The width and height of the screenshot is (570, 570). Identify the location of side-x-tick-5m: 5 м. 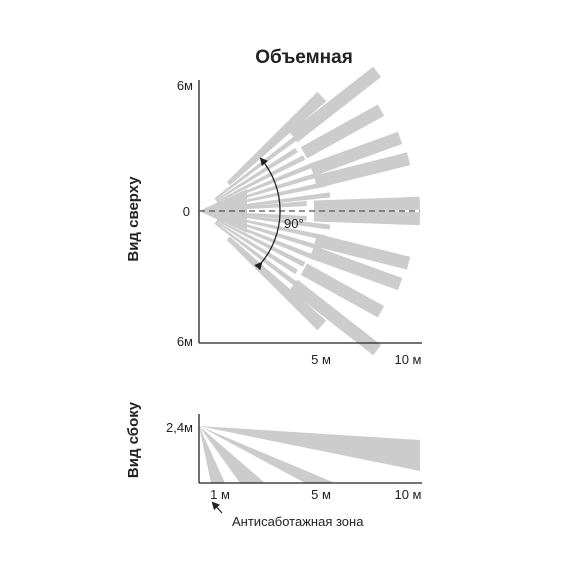
(321, 494).